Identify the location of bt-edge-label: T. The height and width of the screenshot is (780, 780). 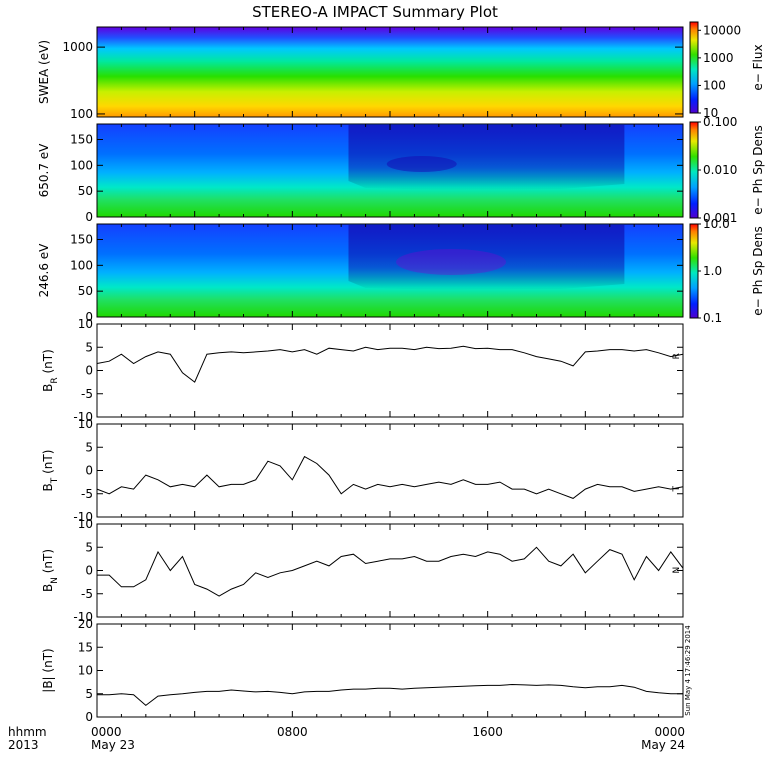
(677, 489).